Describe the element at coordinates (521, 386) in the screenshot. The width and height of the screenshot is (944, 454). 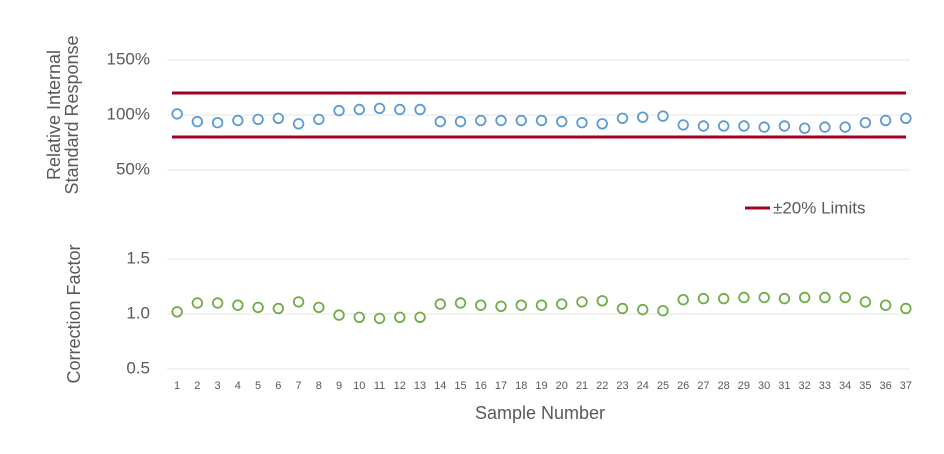
I see `x-tick-label: 18` at that location.